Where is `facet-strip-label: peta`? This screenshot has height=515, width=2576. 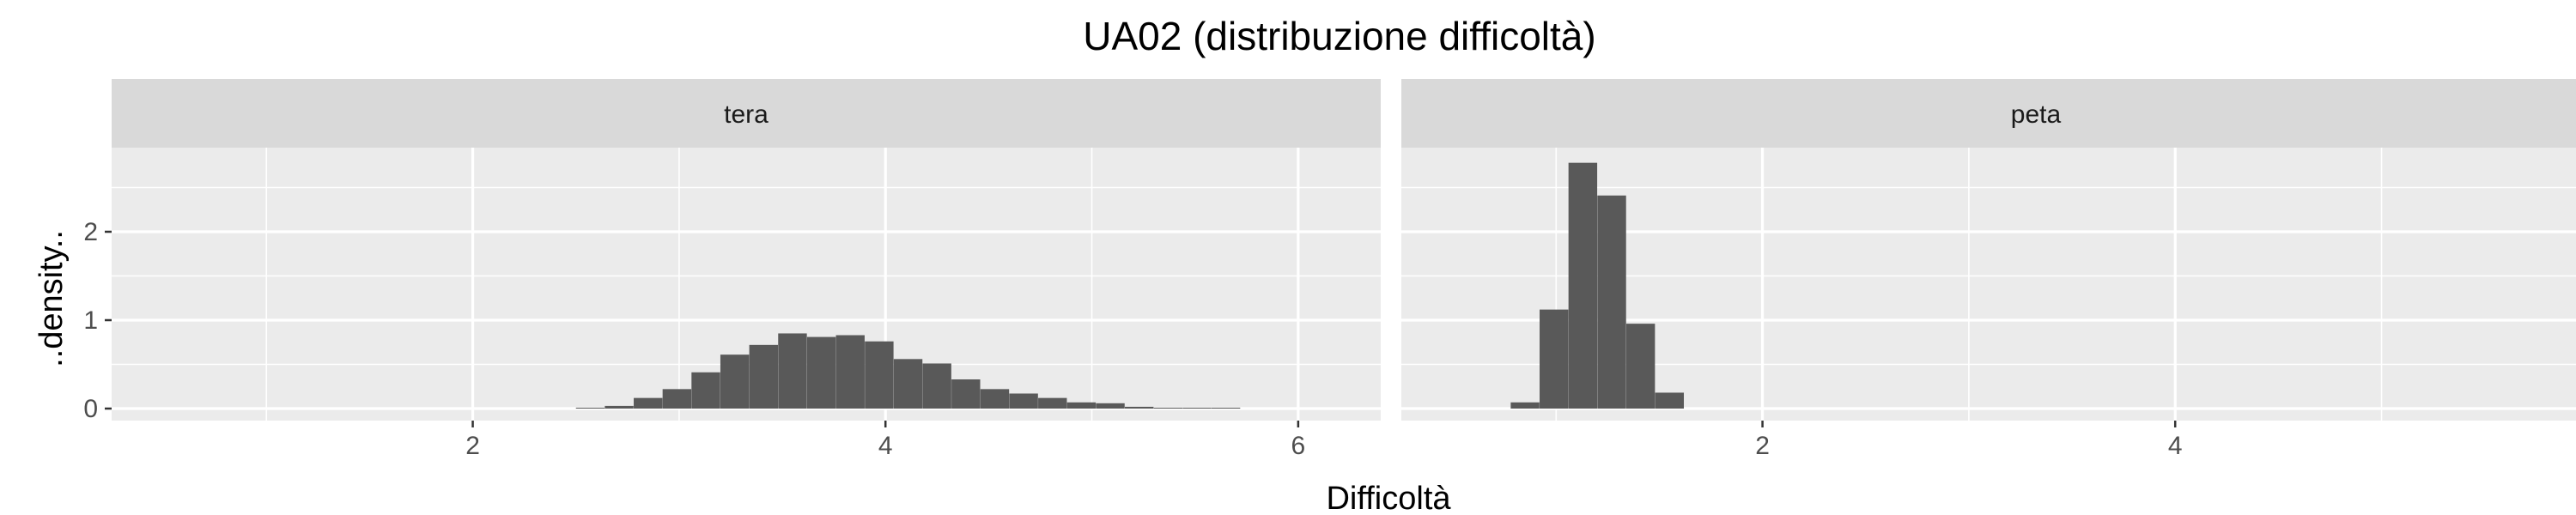 facet-strip-label: peta is located at coordinates (2036, 114).